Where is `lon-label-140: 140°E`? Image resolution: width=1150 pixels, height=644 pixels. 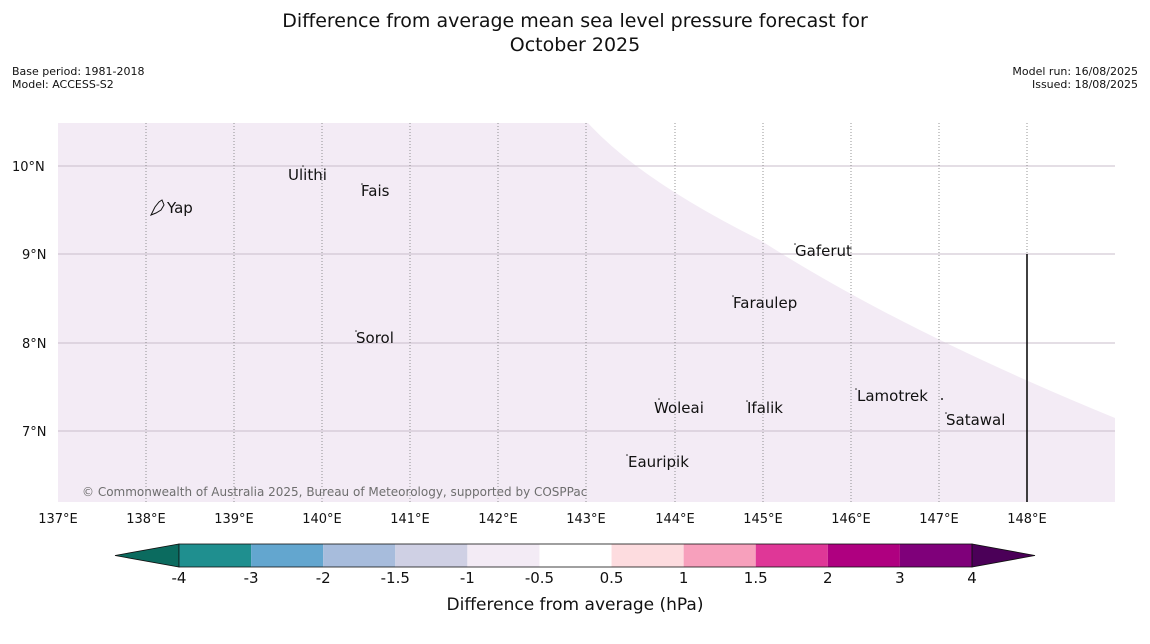
lon-label-140: 140°E is located at coordinates (322, 519).